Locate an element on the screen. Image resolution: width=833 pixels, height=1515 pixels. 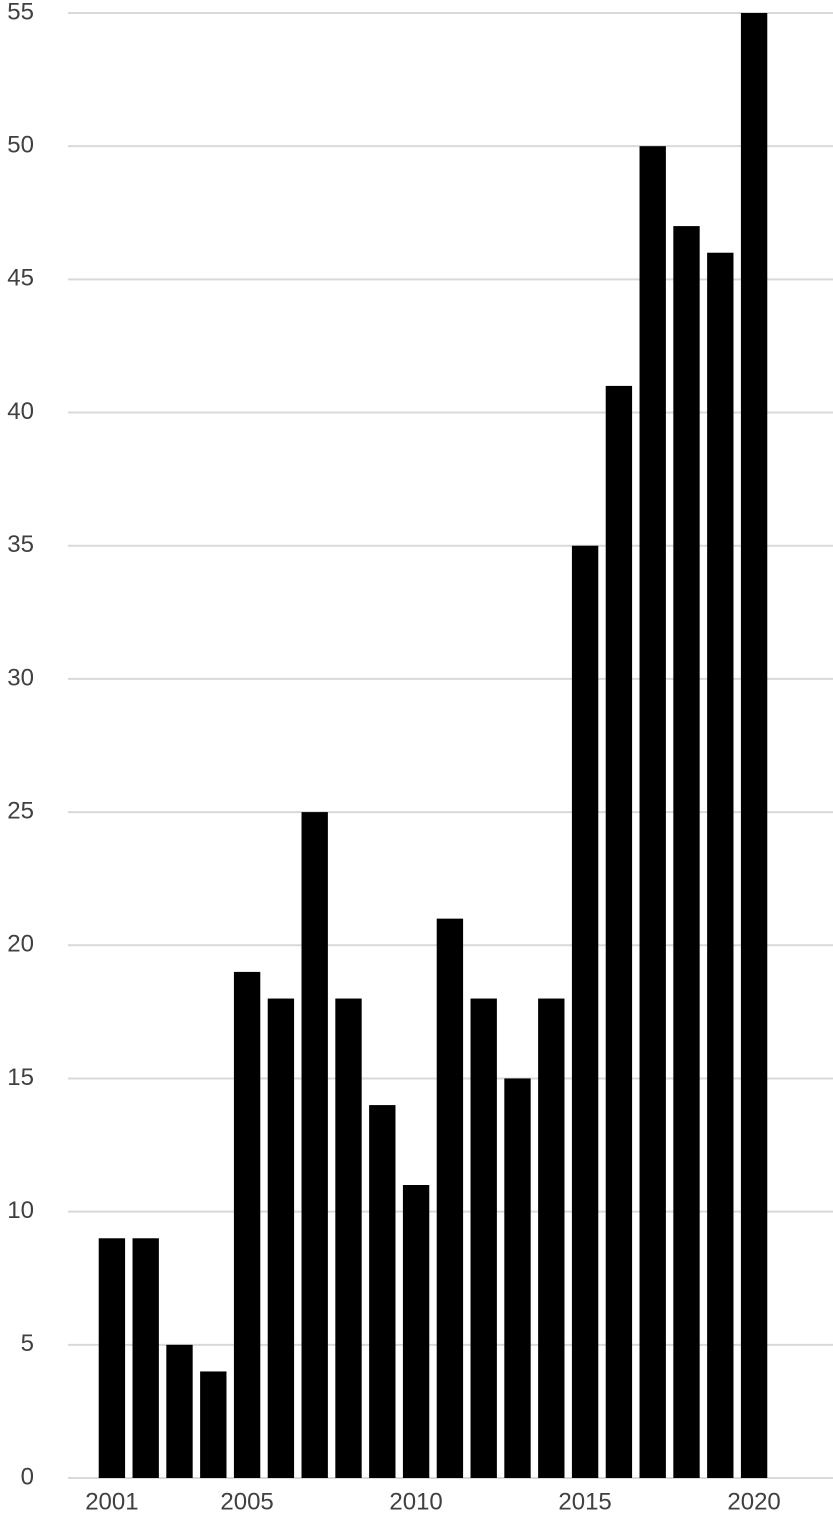
y-tick-label: 55 is located at coordinates (20, 12).